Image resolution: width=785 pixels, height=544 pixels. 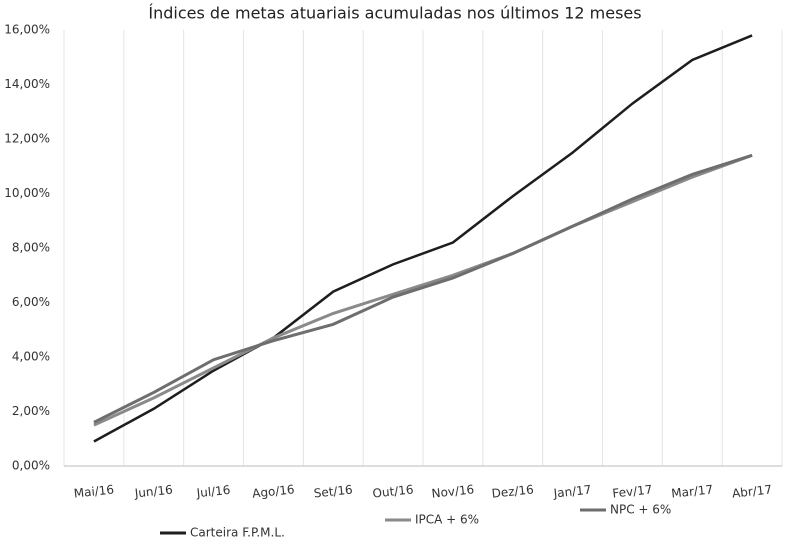 What do you see at coordinates (31, 411) in the screenshot?
I see `y-tick-label: 2,00%` at bounding box center [31, 411].